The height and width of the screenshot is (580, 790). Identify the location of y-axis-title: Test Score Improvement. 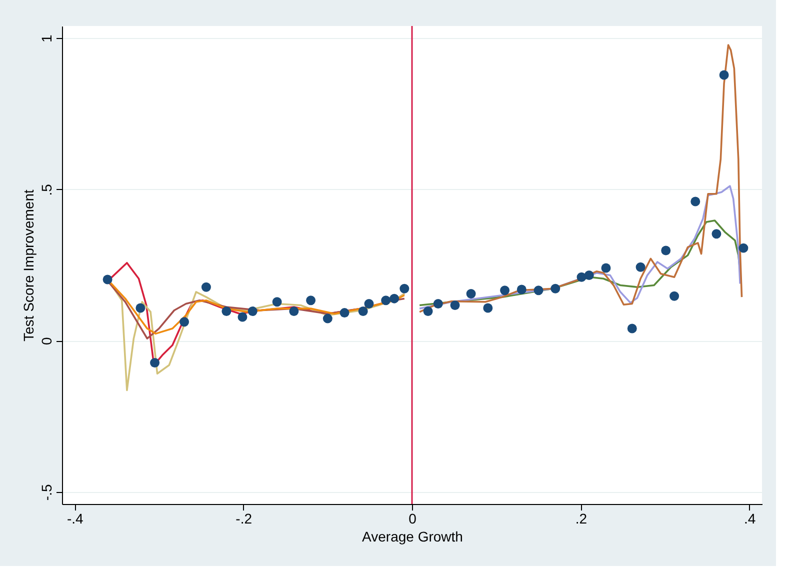
(28, 266).